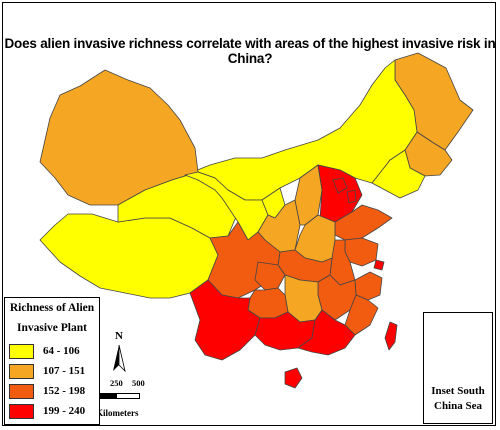  I want to click on region-tianjin, so click(351, 196).